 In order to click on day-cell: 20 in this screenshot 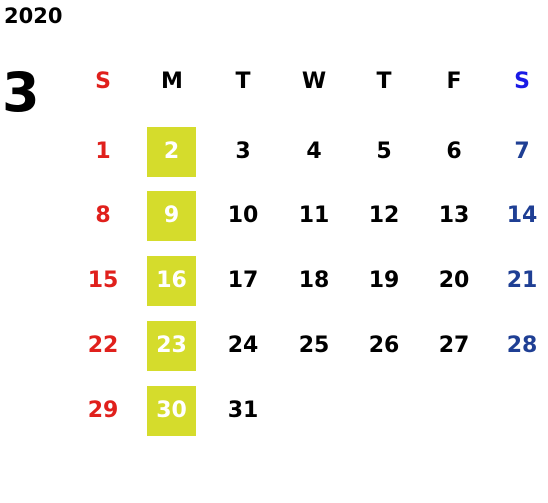, I will do `click(454, 280)`.